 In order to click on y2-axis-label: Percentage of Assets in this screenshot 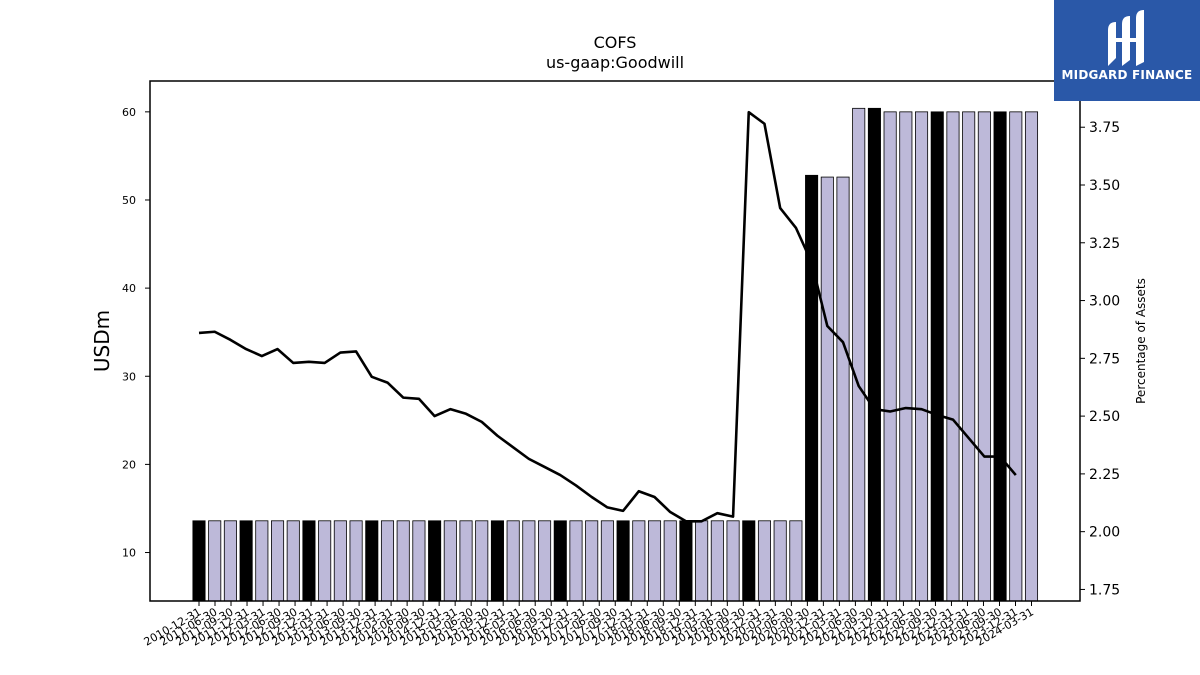, I will do `click(1141, 341)`.